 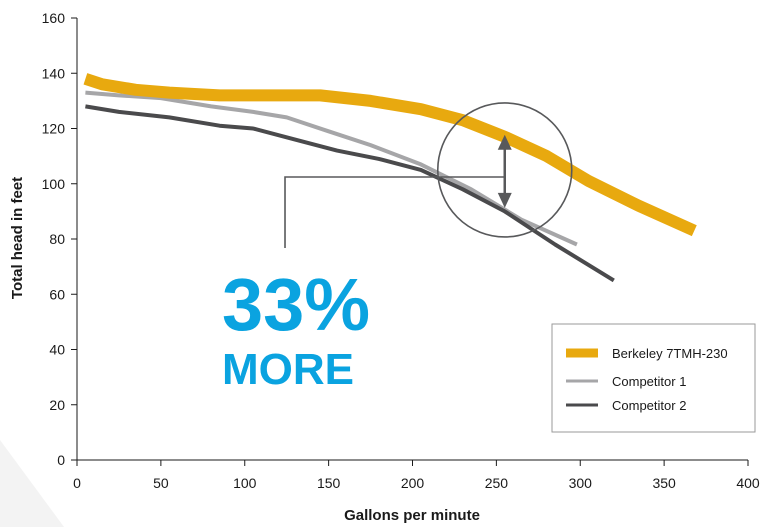 I want to click on y-tick-label: 0, so click(x=61, y=460).